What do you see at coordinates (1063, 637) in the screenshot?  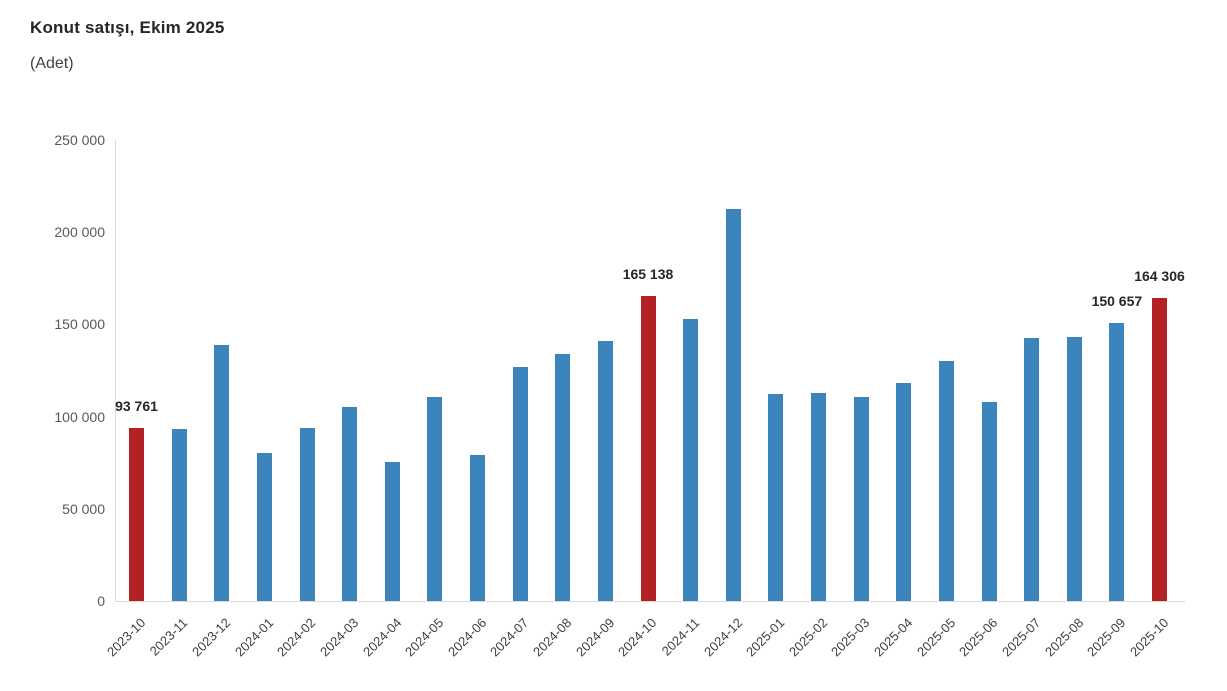 I see `x-axis-category-label: 2025-08` at bounding box center [1063, 637].